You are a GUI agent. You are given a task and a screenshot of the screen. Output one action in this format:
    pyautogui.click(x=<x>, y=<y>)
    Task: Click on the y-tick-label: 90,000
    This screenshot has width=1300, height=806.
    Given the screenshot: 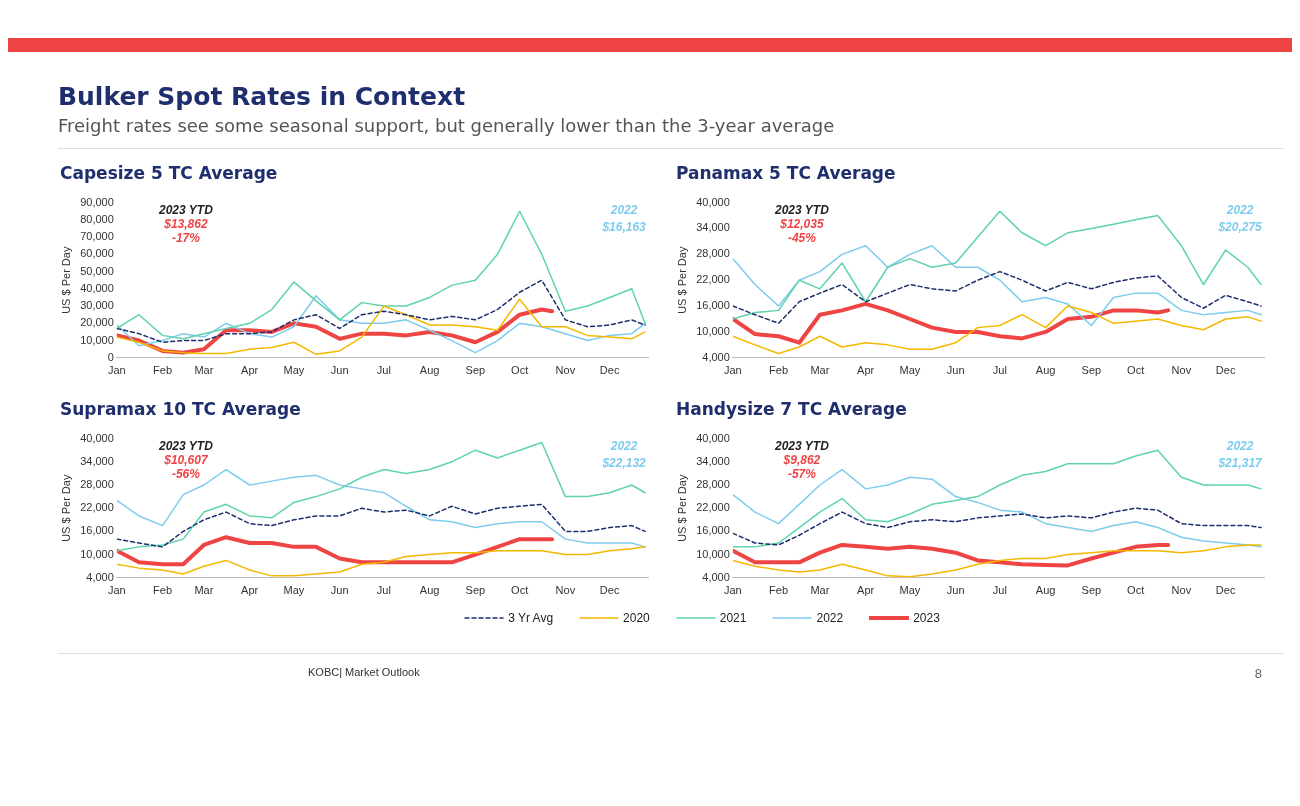 What is the action you would take?
    pyautogui.click(x=97, y=201)
    